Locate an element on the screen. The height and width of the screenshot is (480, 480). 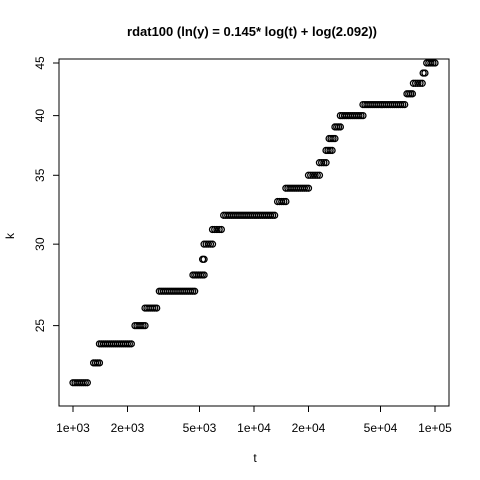
y-tick-label: 40 is located at coordinates (40, 116).